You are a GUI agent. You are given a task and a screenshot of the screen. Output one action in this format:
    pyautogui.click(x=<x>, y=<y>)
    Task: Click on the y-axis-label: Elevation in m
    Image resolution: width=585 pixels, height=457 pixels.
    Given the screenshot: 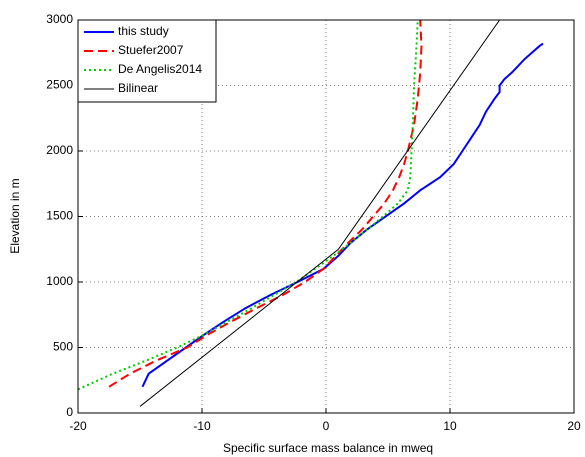 What is the action you would take?
    pyautogui.click(x=15, y=215)
    